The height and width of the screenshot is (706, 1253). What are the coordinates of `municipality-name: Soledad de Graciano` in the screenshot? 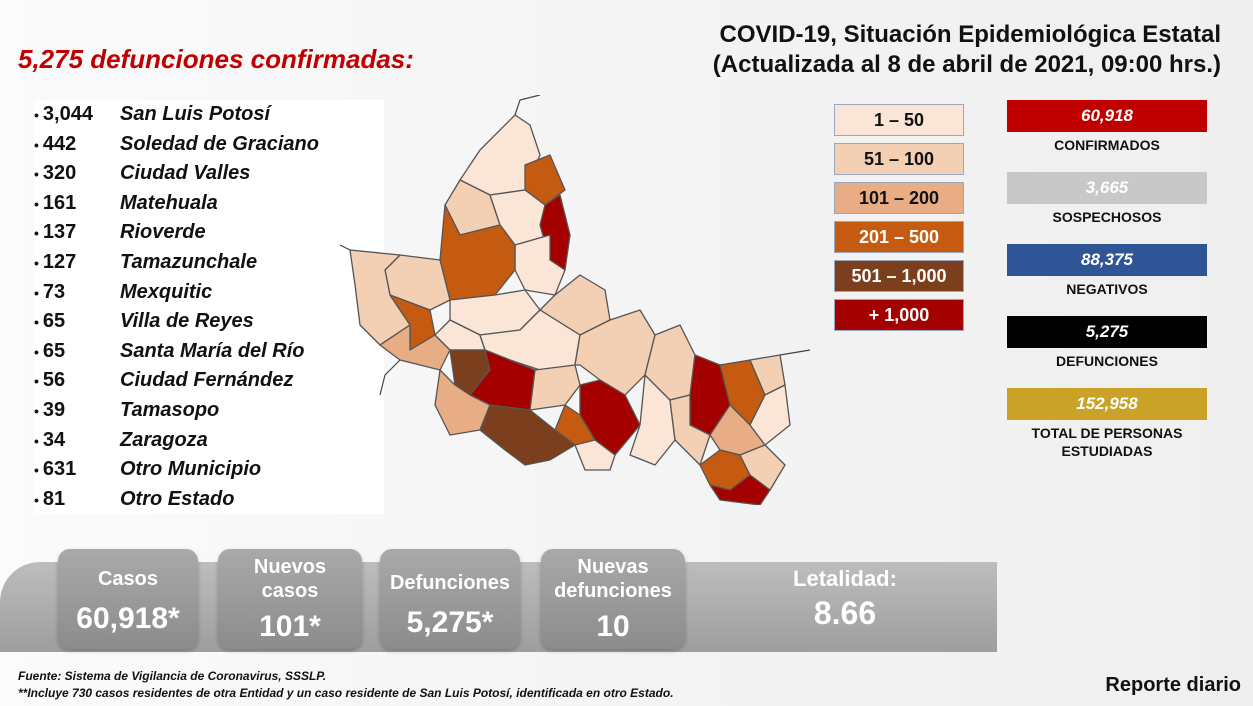 It's located at (219, 143).